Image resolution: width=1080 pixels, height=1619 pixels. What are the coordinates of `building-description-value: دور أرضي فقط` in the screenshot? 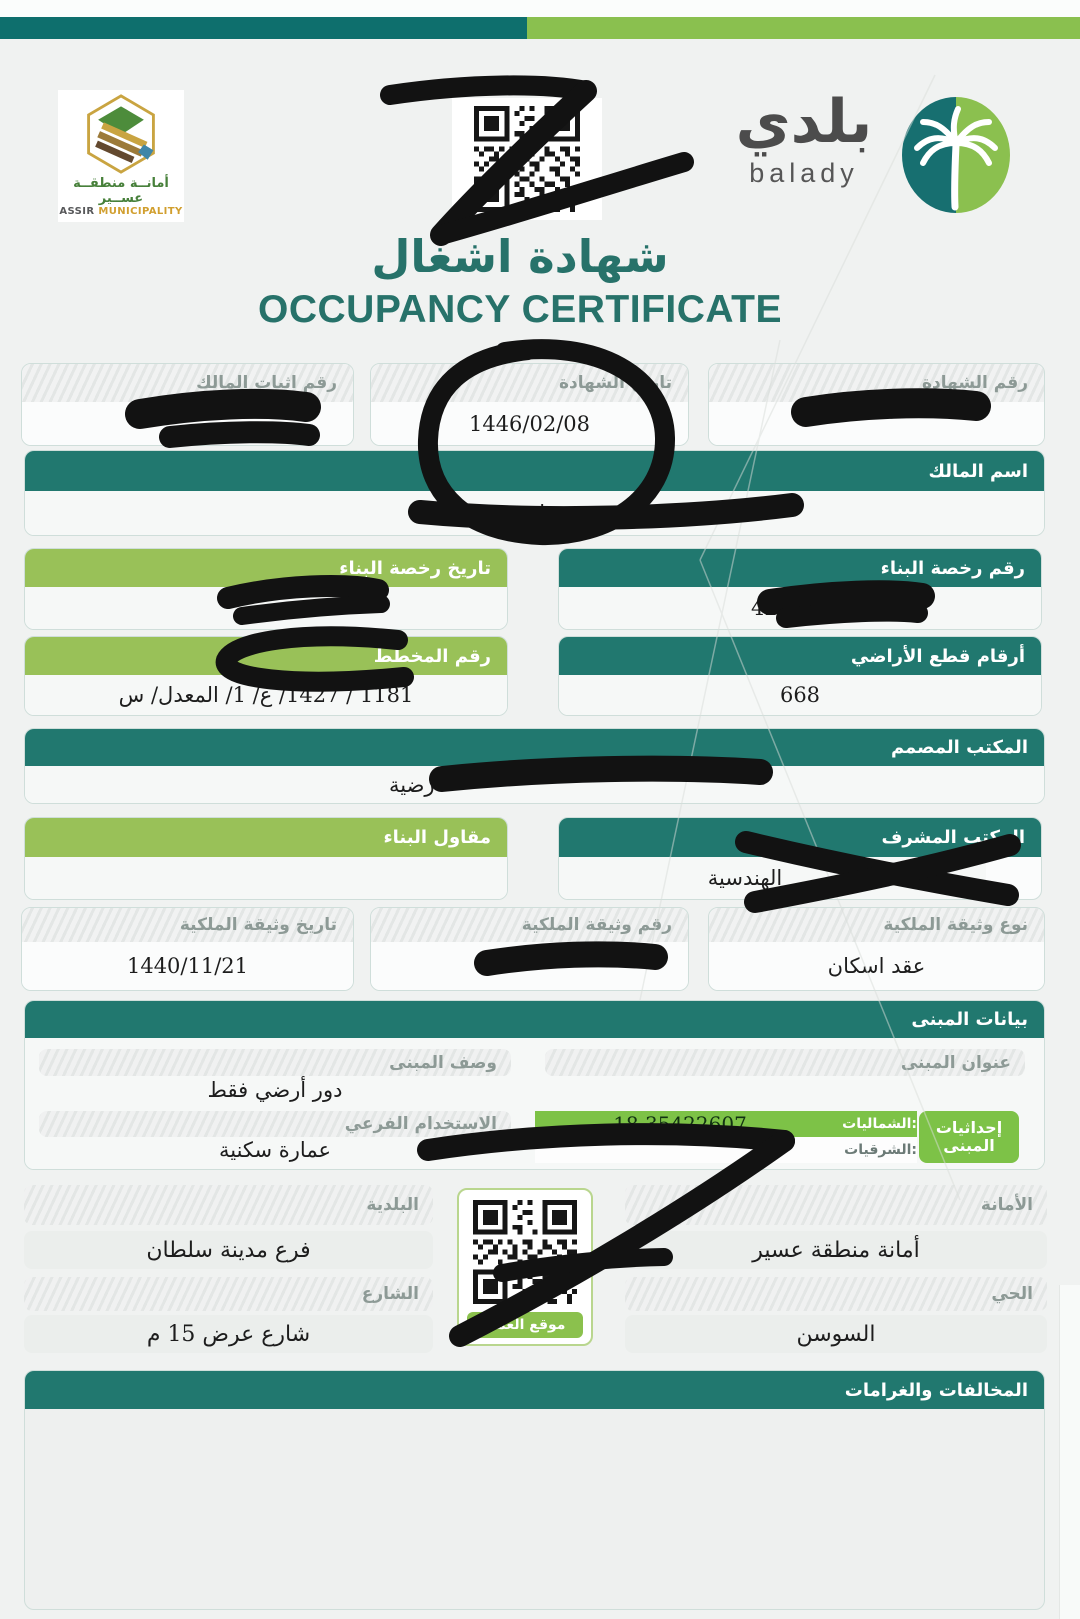 It's located at (275, 1090).